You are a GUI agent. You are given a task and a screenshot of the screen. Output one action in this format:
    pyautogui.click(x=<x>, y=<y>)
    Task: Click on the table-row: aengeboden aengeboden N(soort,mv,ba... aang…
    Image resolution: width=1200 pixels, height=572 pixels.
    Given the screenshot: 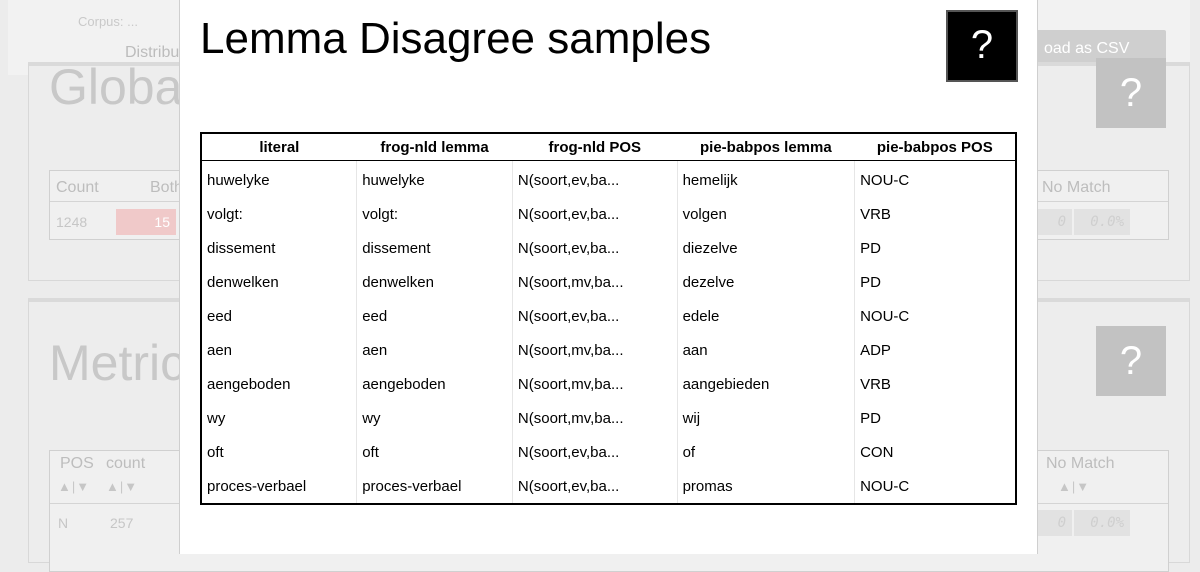 What is the action you would take?
    pyautogui.click(x=608, y=384)
    